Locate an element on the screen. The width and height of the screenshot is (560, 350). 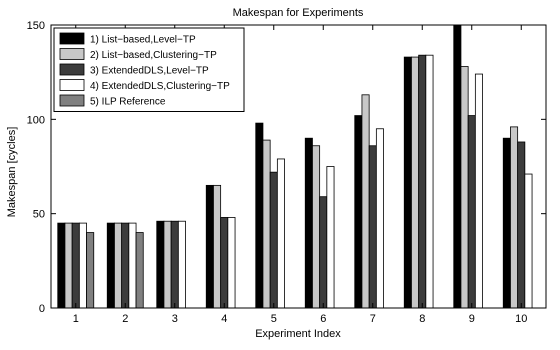
x-tick-label: 9 is located at coordinates (472, 319).